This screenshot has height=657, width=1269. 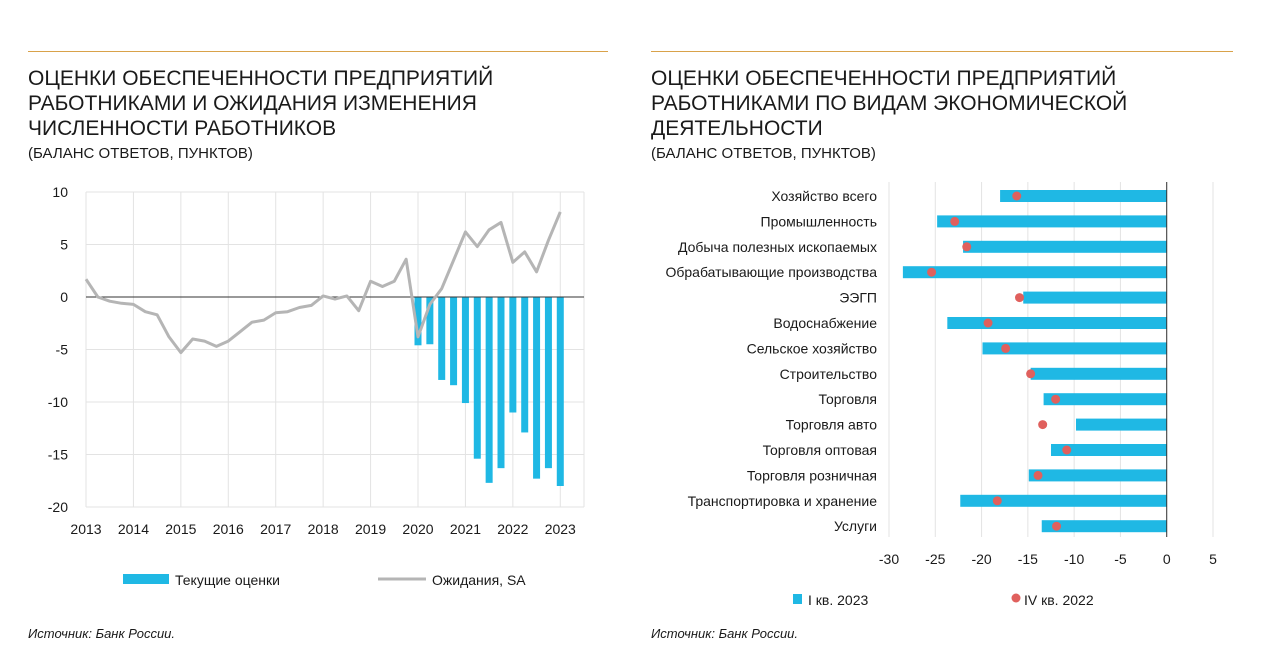 I want to click on x-tick-label: 2022, so click(x=512, y=529).